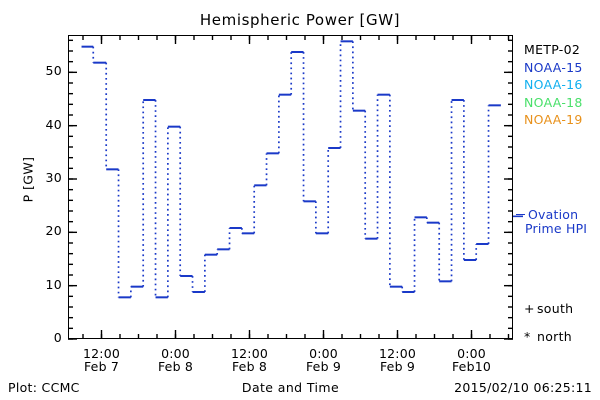 Image resolution: width=600 pixels, height=400 pixels. What do you see at coordinates (553, 119) in the screenshot?
I see `legend-item-noaa-19: NOAA-19` at bounding box center [553, 119].